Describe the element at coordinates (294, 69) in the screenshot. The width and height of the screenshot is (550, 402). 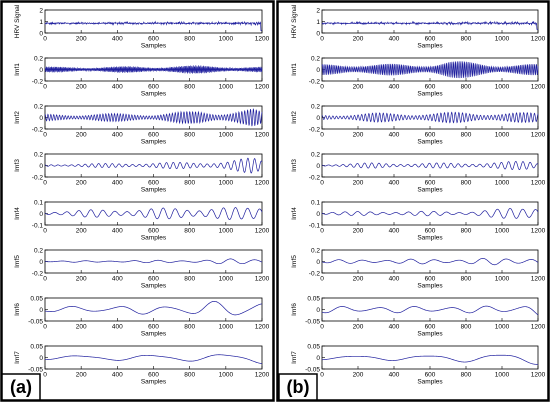
I see `y-axis-label: Imf1` at that location.